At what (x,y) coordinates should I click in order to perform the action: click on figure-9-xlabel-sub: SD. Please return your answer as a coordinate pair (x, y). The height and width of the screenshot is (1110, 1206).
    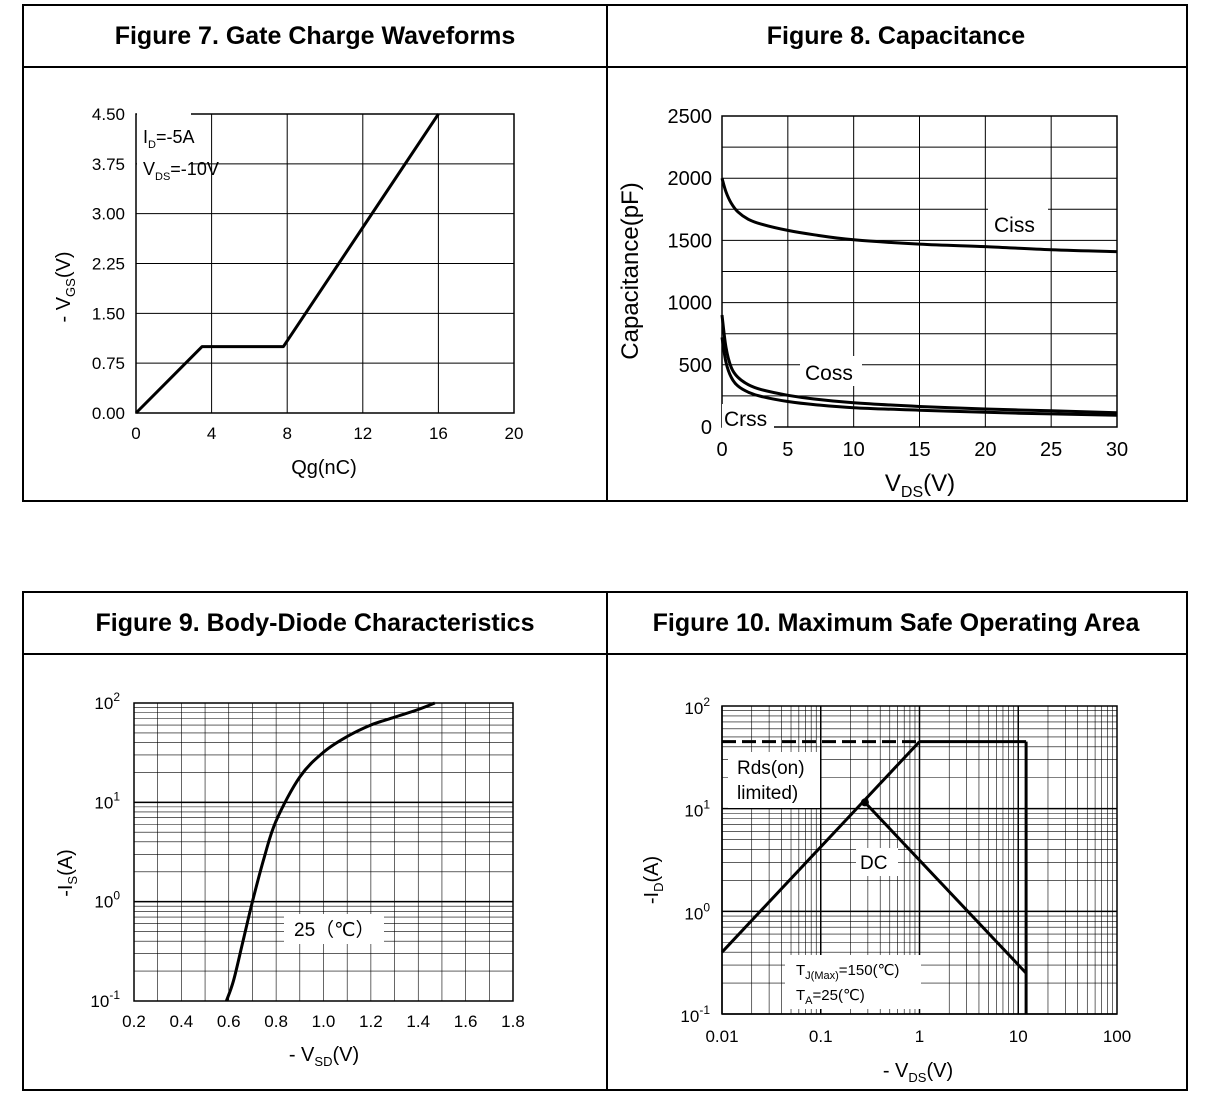
    Looking at the image, I should click on (323, 1061).